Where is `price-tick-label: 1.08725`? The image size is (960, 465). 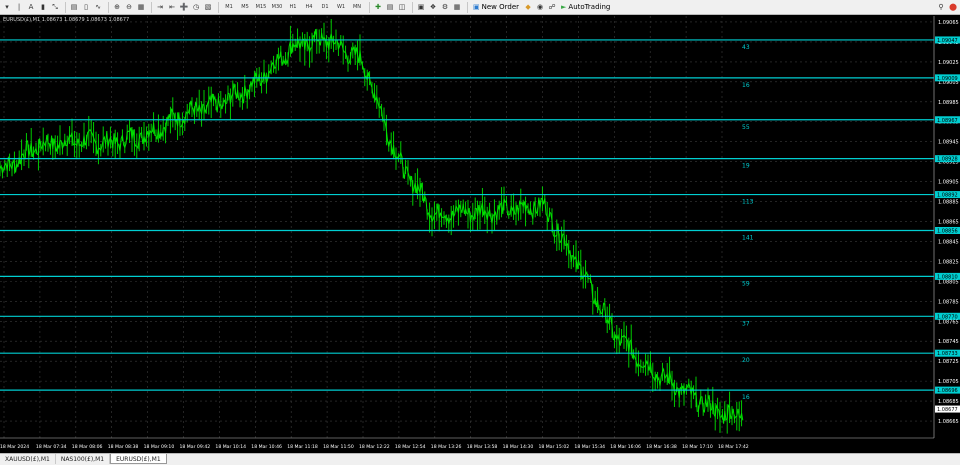 price-tick-label: 1.08725 is located at coordinates (948, 362).